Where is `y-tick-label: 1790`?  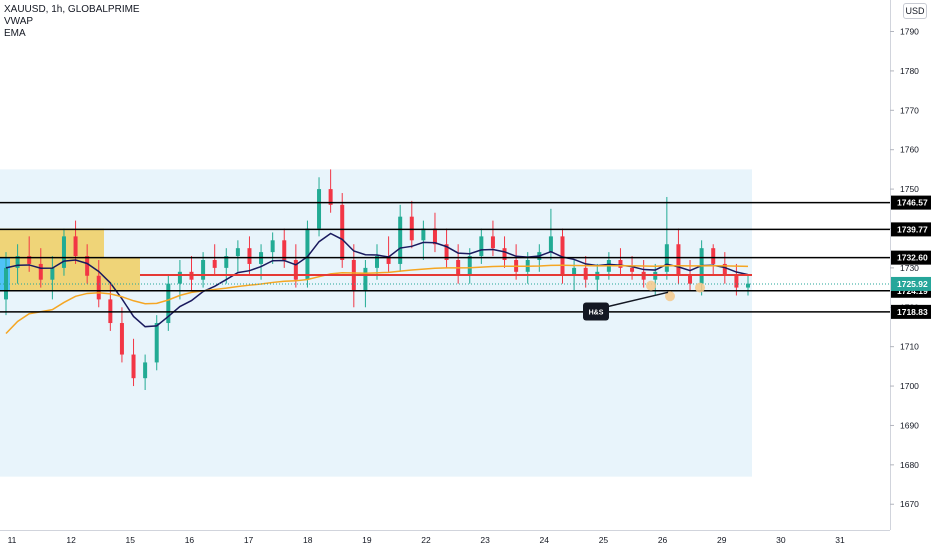 y-tick-label: 1790 is located at coordinates (909, 32).